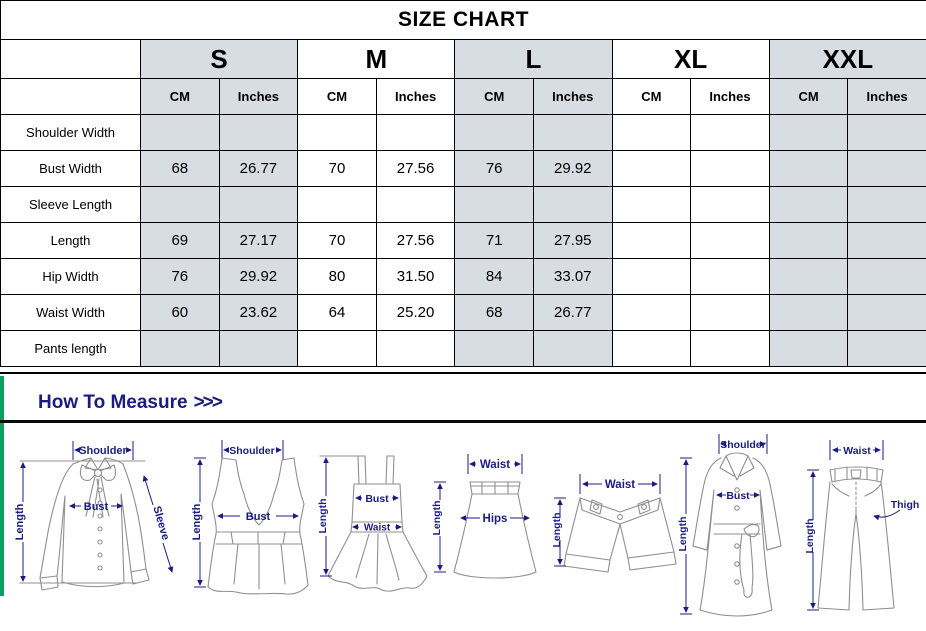 This screenshot has width=926, height=631. Describe the element at coordinates (103, 451) in the screenshot. I see `blouse-shoulder-label: Shoulder` at that location.